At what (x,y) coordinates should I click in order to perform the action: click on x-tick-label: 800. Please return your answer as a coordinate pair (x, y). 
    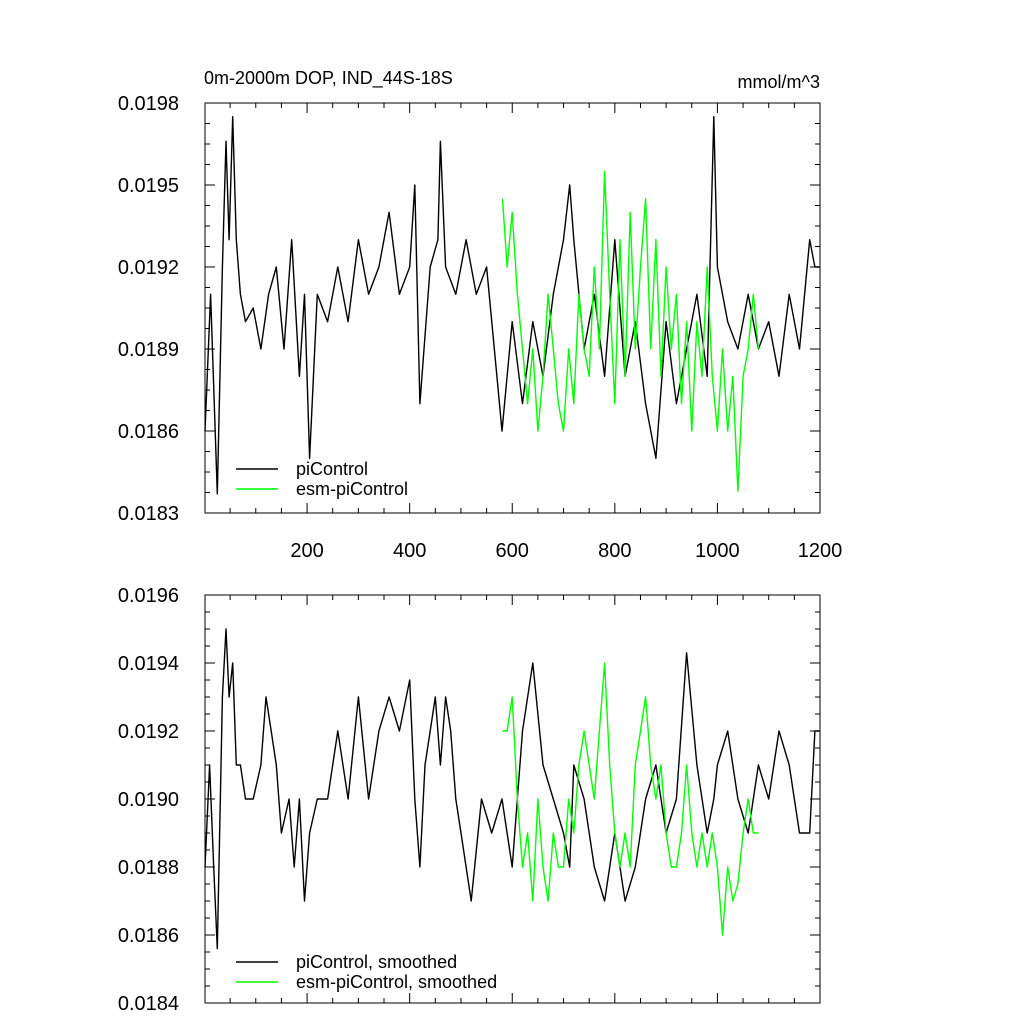
    Looking at the image, I should click on (614, 551).